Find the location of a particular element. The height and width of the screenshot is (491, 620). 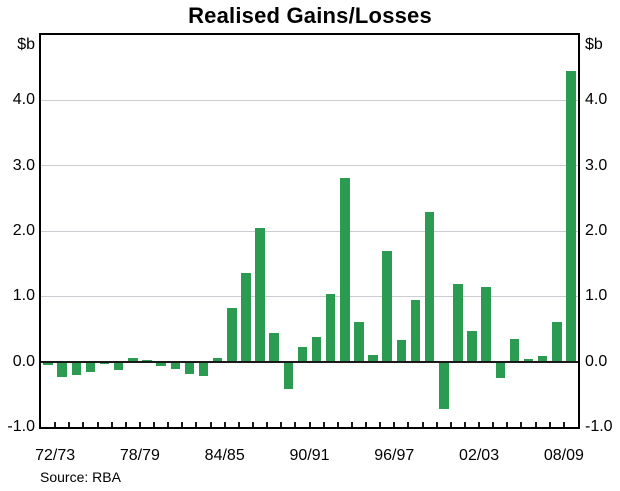

bar-99/00 is located at coordinates (444, 386).